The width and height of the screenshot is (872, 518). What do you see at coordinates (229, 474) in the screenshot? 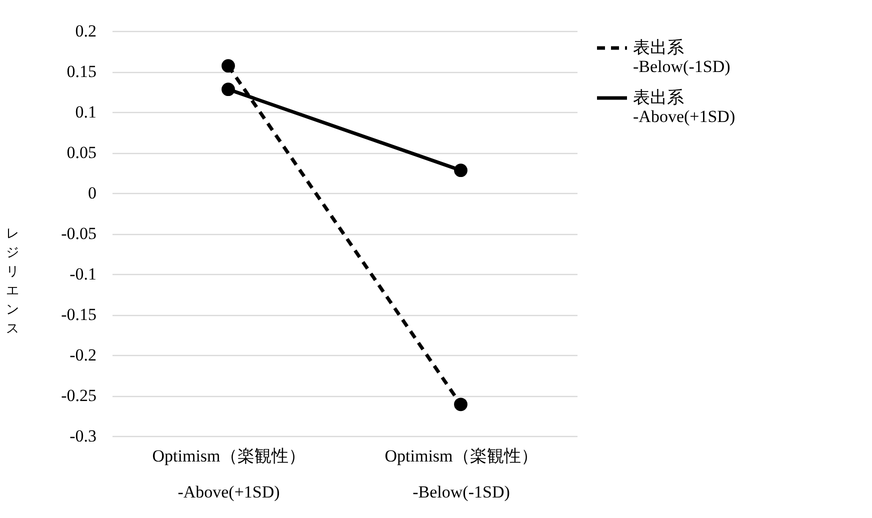
I see `x-tick-label: Optimism（楽観性） -Above(+1SD)` at bounding box center [229, 474].